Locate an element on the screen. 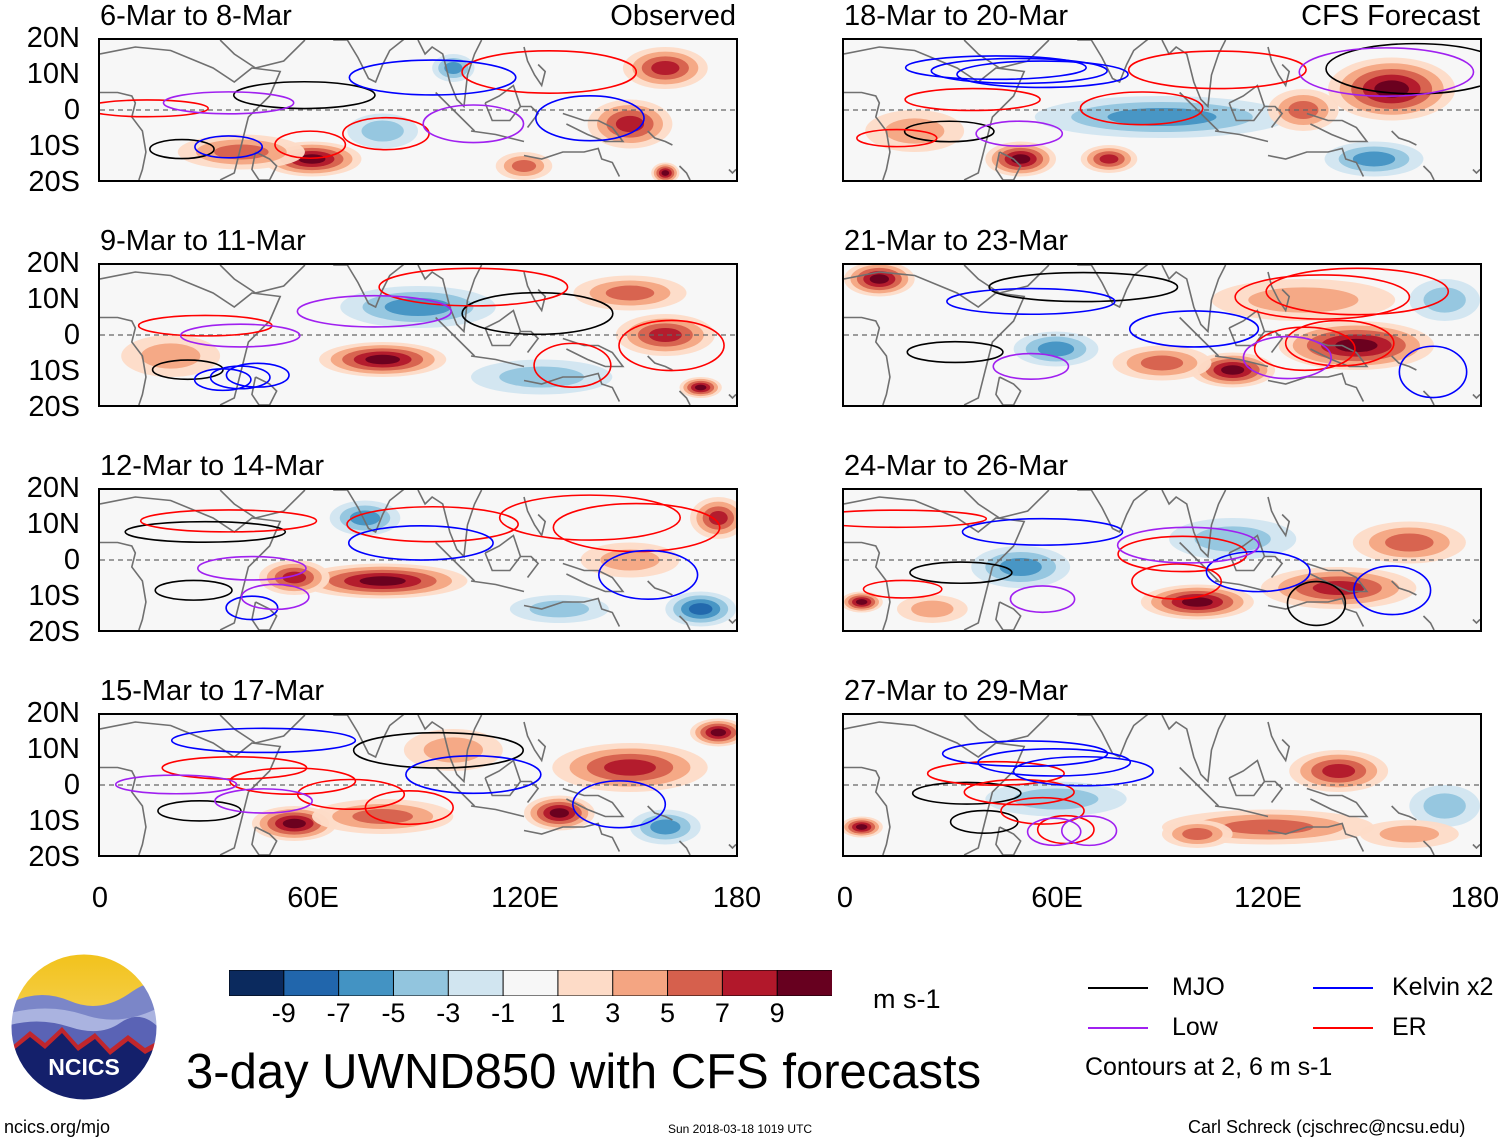 Image resolution: width=1510 pixels, height=1142 pixels. legend-note: Contours at 2, 6 m s-1 is located at coordinates (1209, 1067).